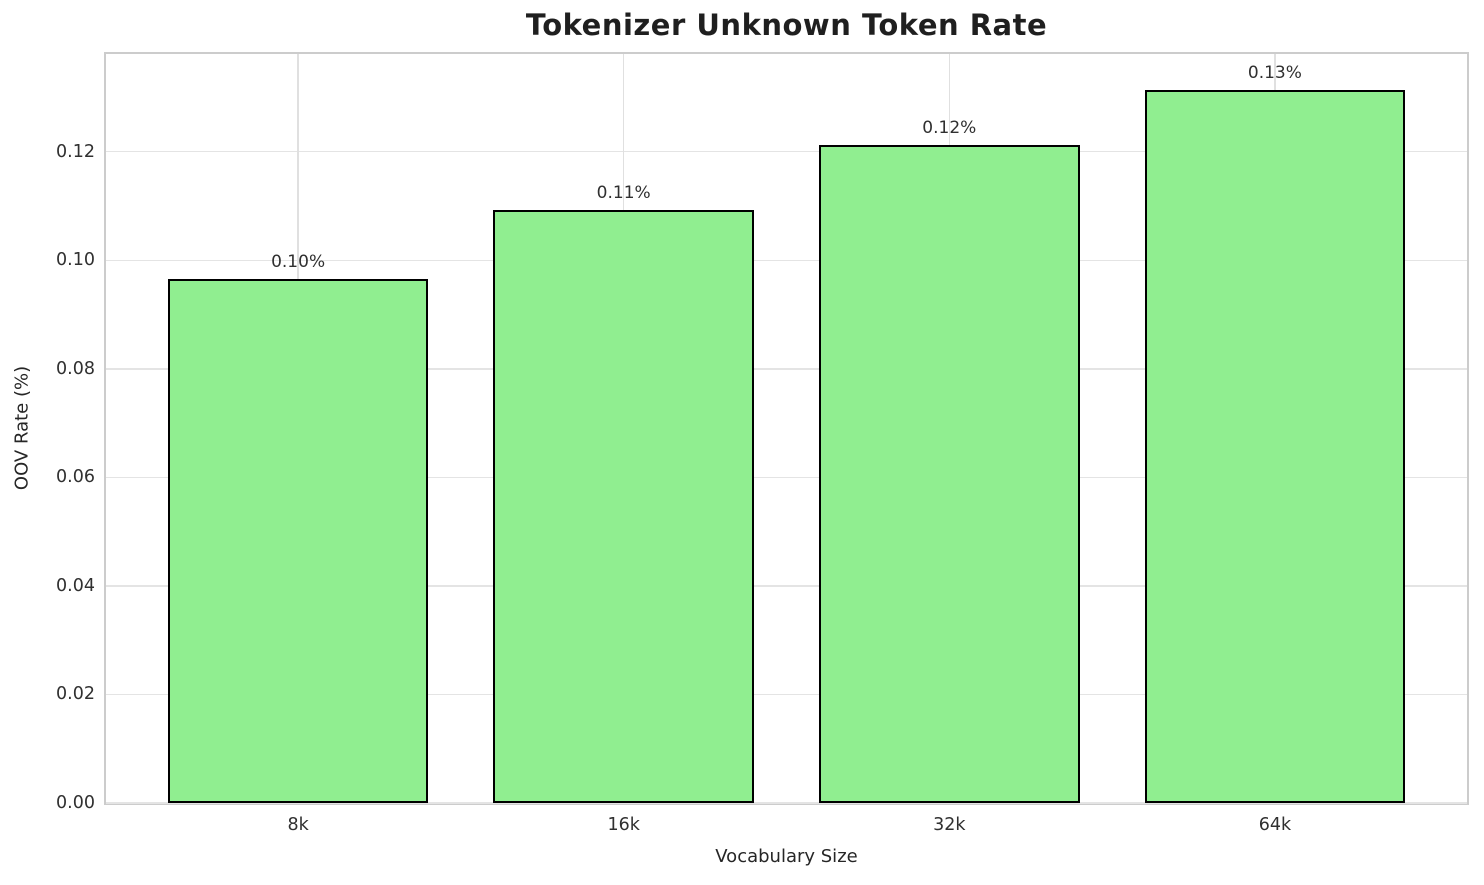 Image resolution: width=1484 pixels, height=885 pixels. I want to click on y-axis-label: OOV Rate (%), so click(22, 428).